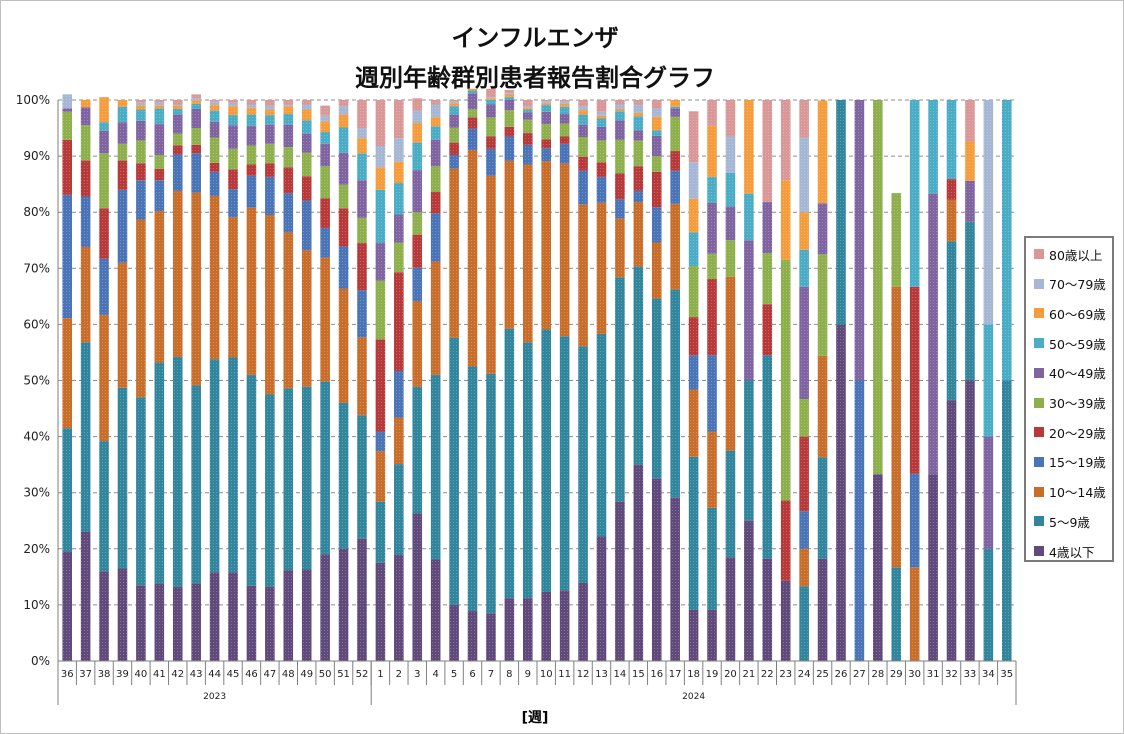  I want to click on legend-item: 40～49歳, so click(1070, 373).